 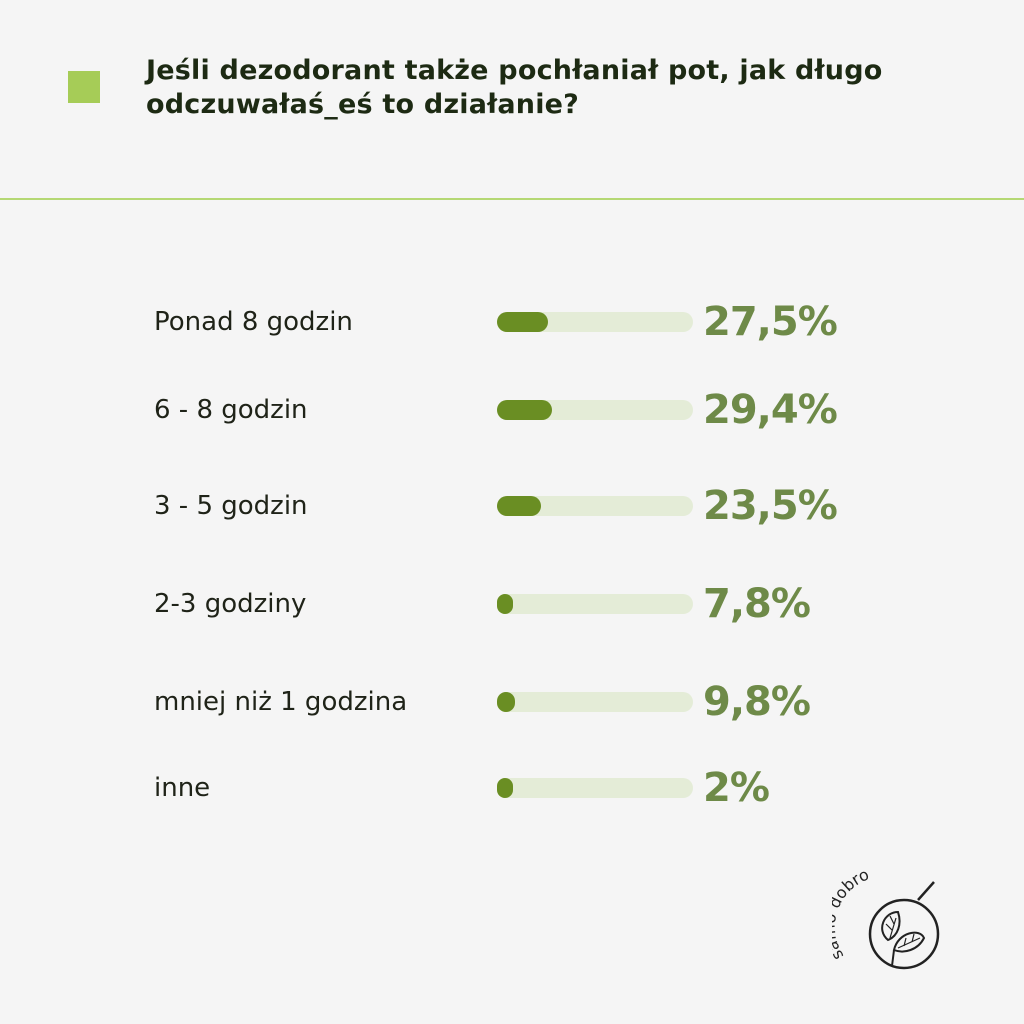 I want to click on category-label: Ponad 8 godzin, so click(x=253, y=322).